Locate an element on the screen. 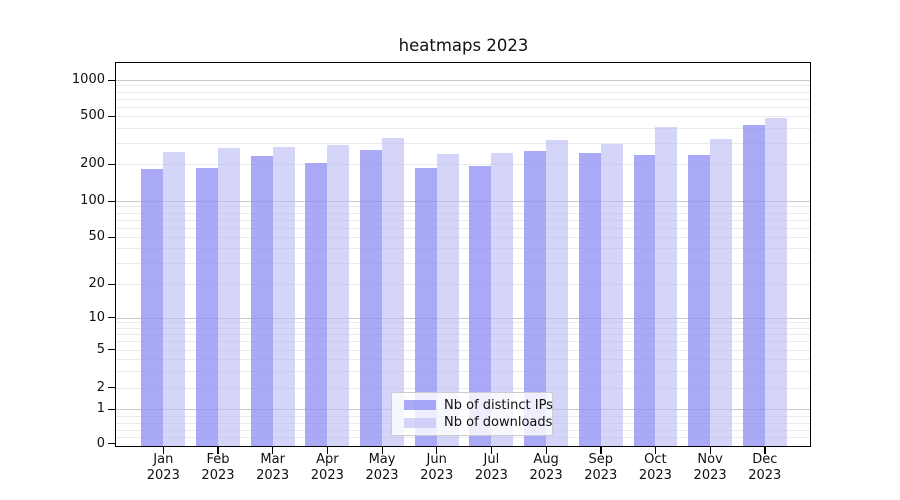 The image size is (900, 500). y-tick-label: 0 is located at coordinates (100, 443).